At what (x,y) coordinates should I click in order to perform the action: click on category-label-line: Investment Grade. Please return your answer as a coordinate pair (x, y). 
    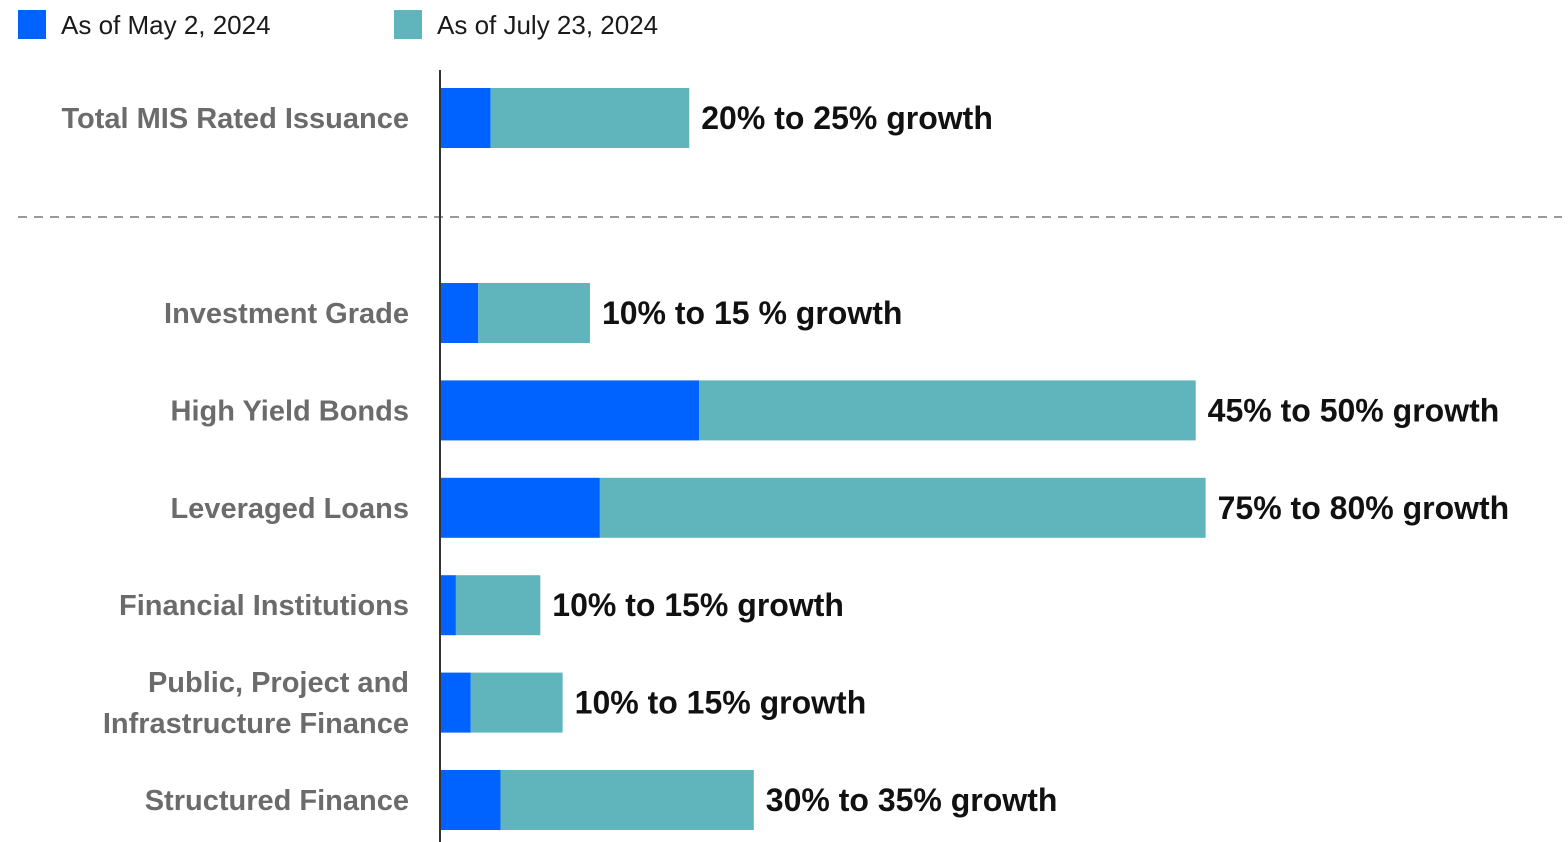
    Looking at the image, I should click on (286, 314).